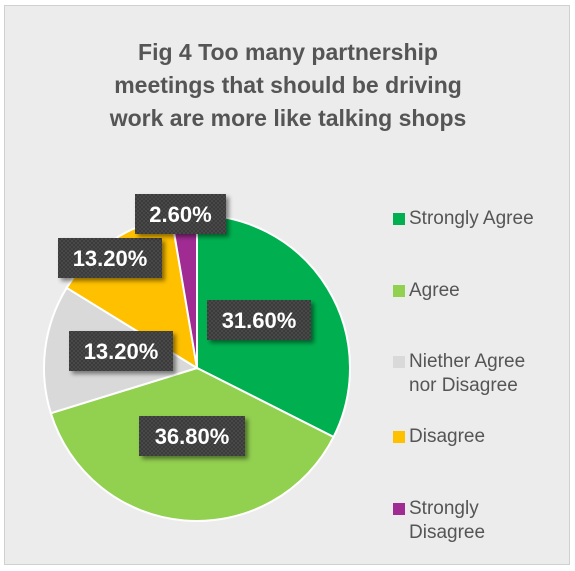  I want to click on legend-label-neither-line-2: nor Disagree, so click(463, 385).